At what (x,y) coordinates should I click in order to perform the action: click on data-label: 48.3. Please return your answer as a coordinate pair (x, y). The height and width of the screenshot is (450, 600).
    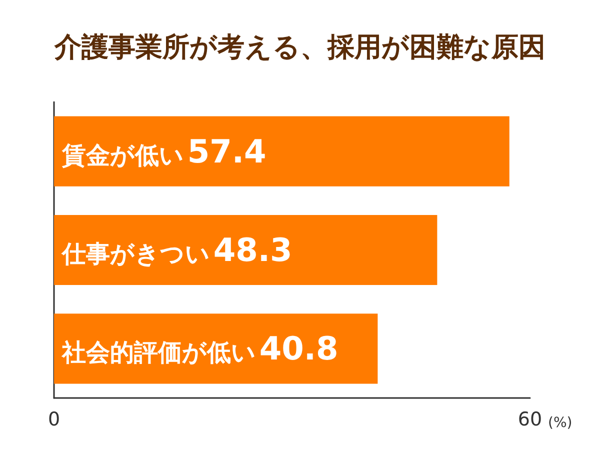
    Looking at the image, I should click on (252, 250).